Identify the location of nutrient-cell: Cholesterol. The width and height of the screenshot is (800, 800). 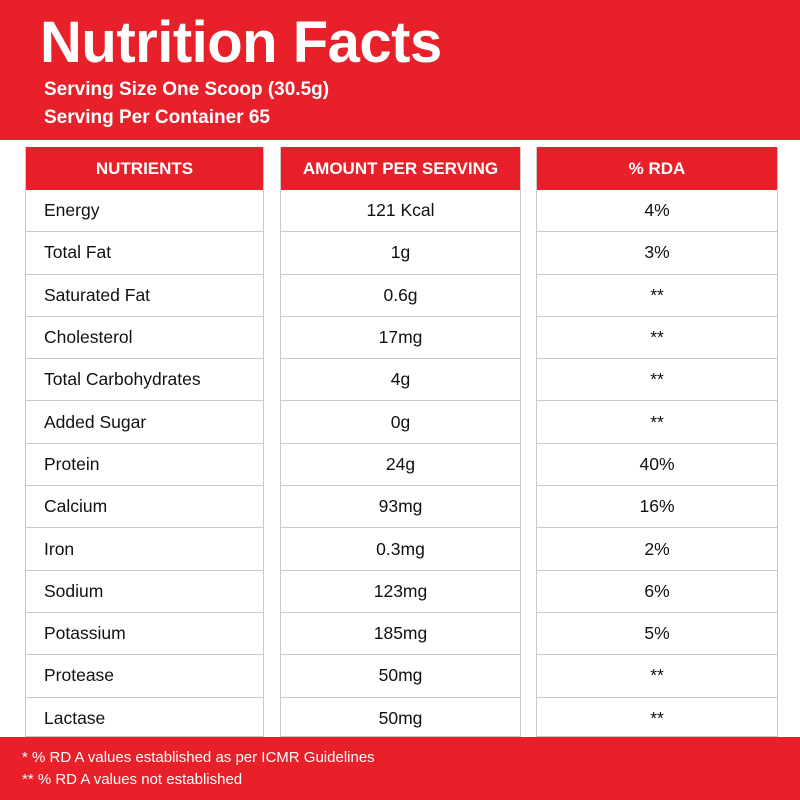
(144, 338).